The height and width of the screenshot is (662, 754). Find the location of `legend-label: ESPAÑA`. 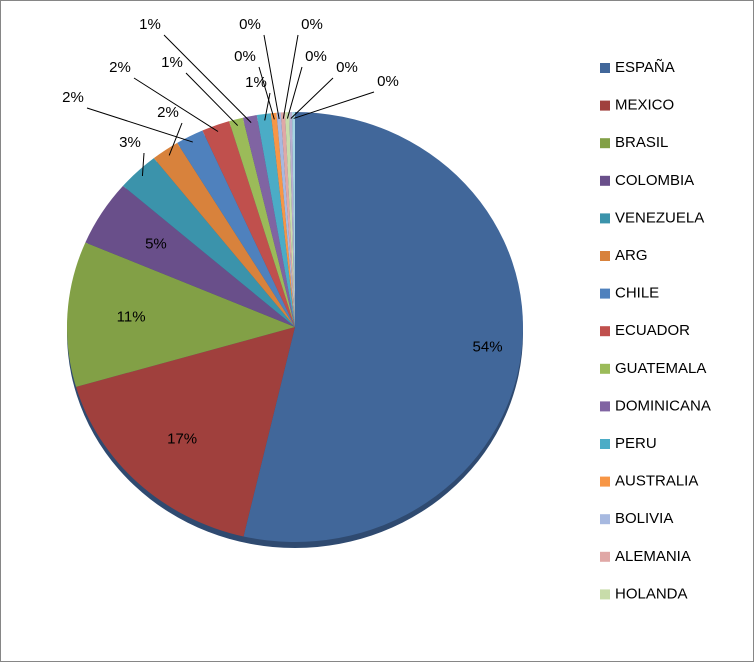

legend-label: ESPAÑA is located at coordinates (645, 67).